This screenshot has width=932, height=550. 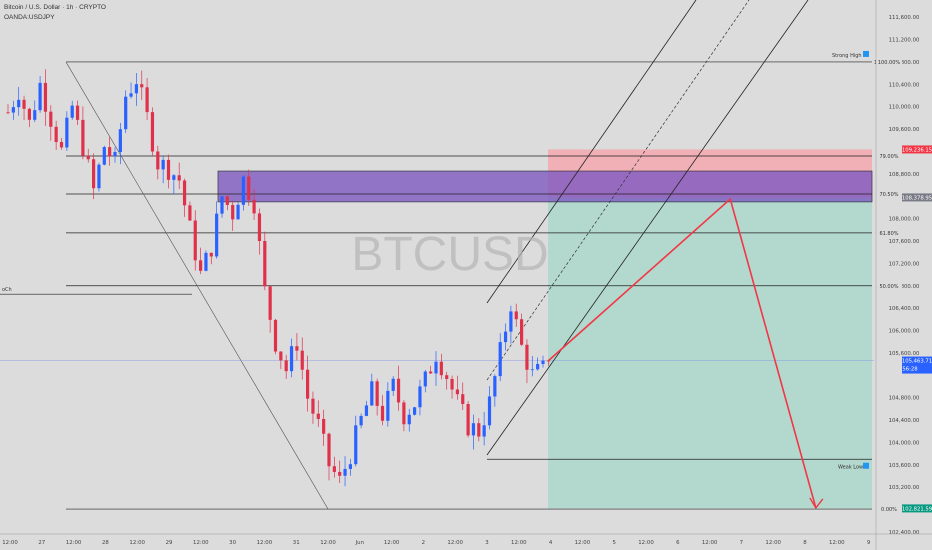 I want to click on fib-axis-label: 50.00%, so click(x=888, y=287).